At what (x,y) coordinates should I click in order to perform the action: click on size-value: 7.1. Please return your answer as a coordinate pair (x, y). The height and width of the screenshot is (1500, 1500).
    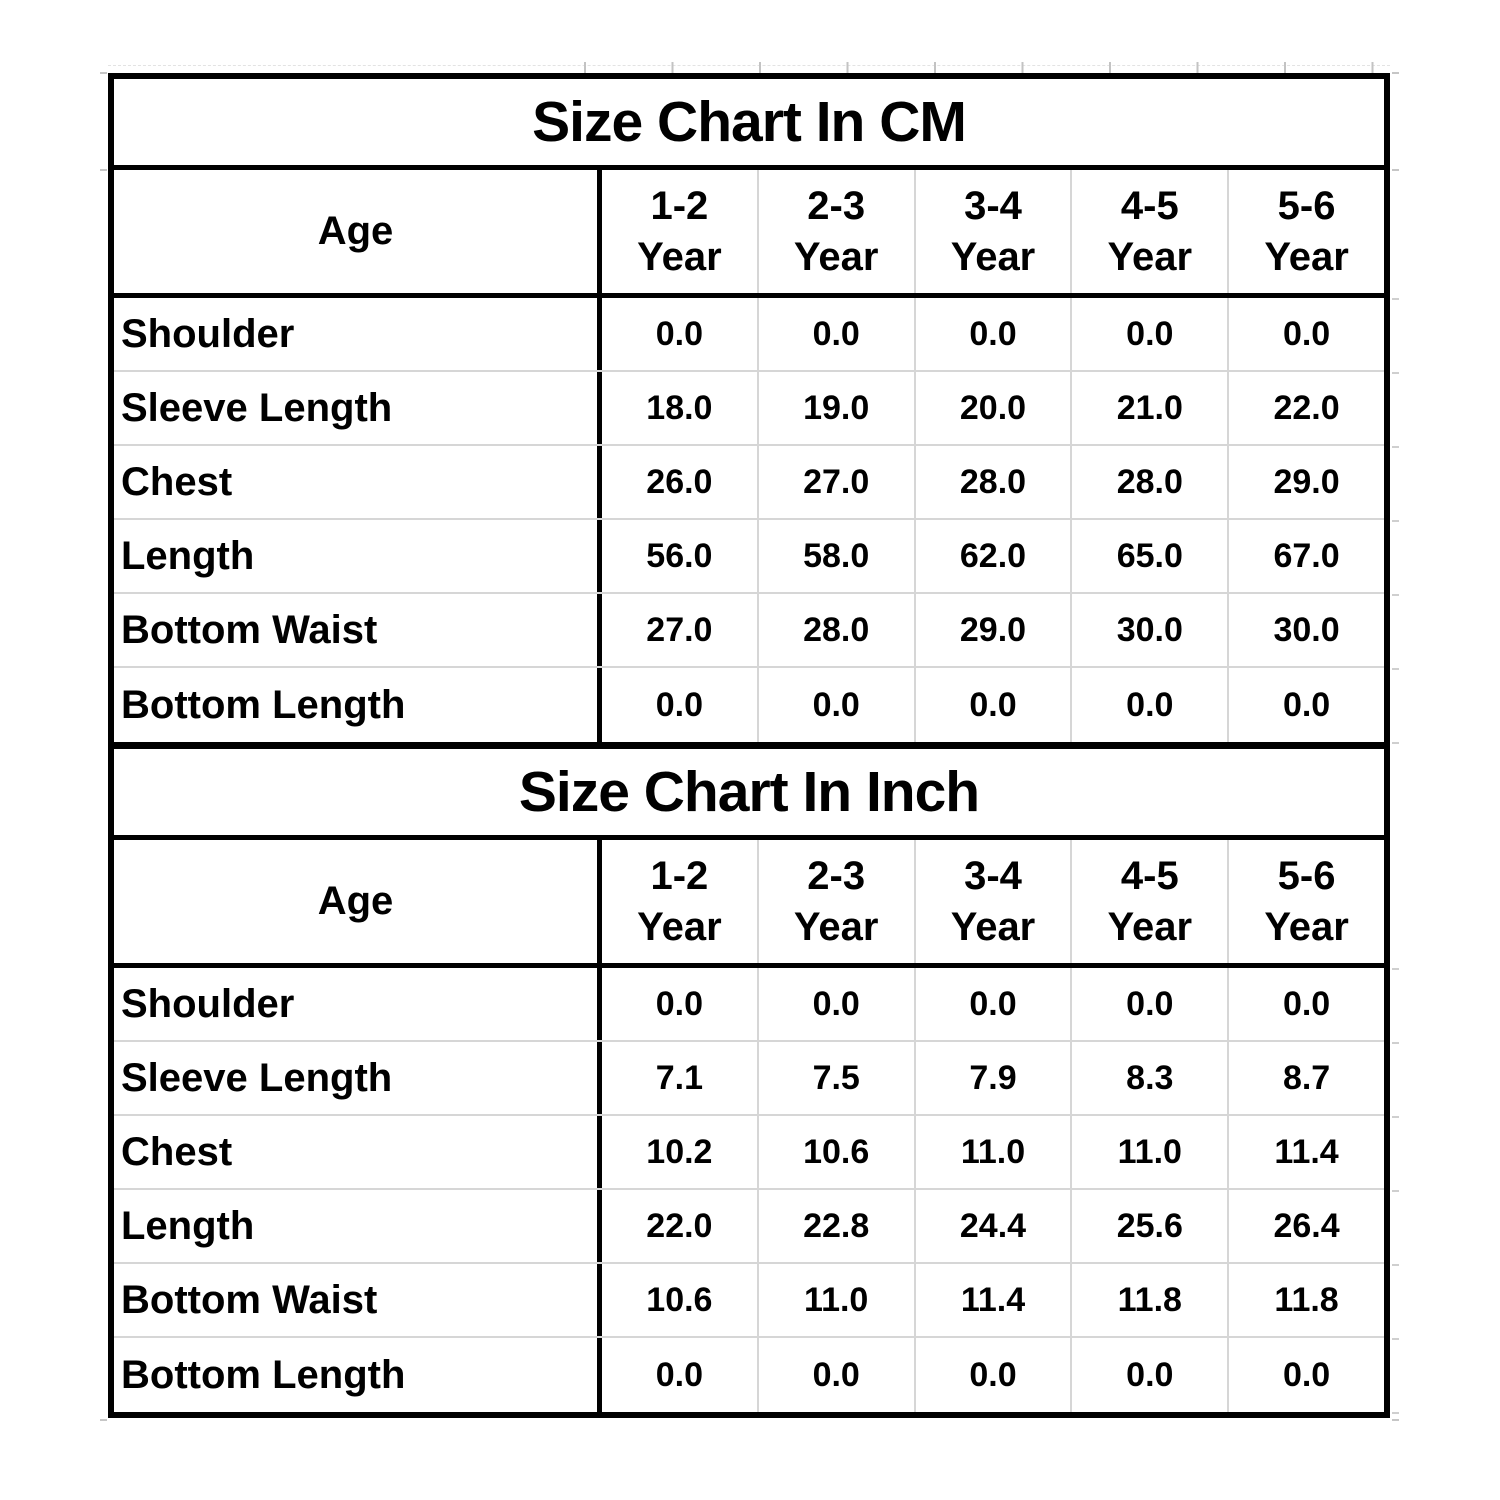
    Looking at the image, I should click on (680, 1078).